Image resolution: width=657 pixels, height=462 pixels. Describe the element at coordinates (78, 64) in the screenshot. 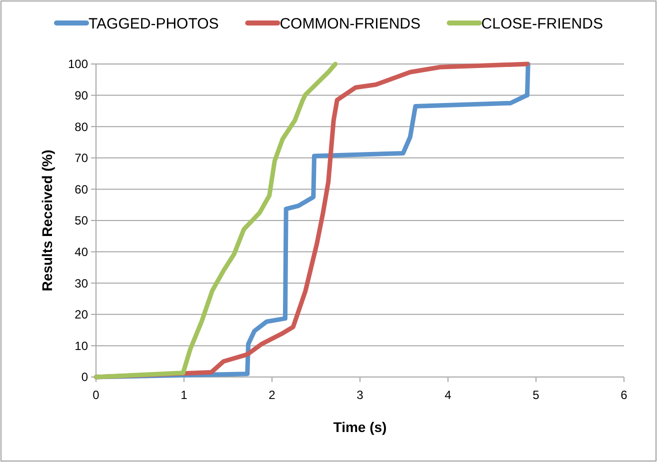

I see `y-tick-label: 100` at that location.